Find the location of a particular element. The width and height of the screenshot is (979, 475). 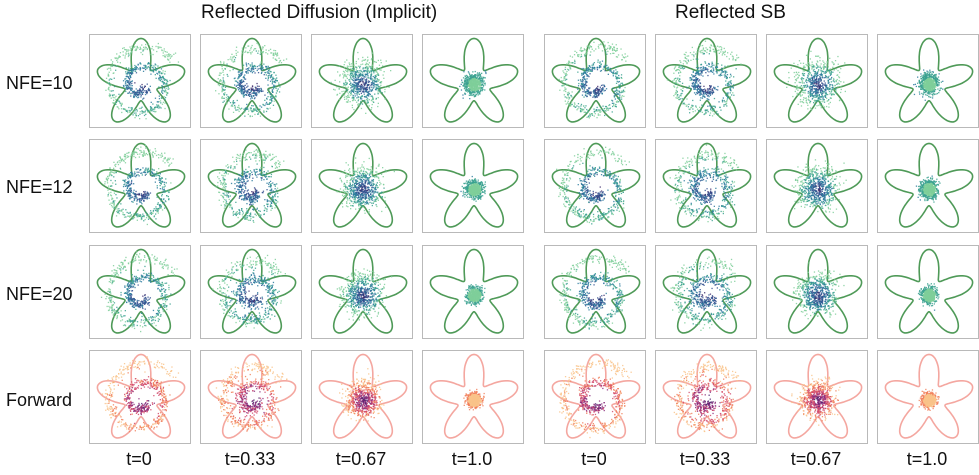

col-label-left-t033: t=0.33 is located at coordinates (250, 459).